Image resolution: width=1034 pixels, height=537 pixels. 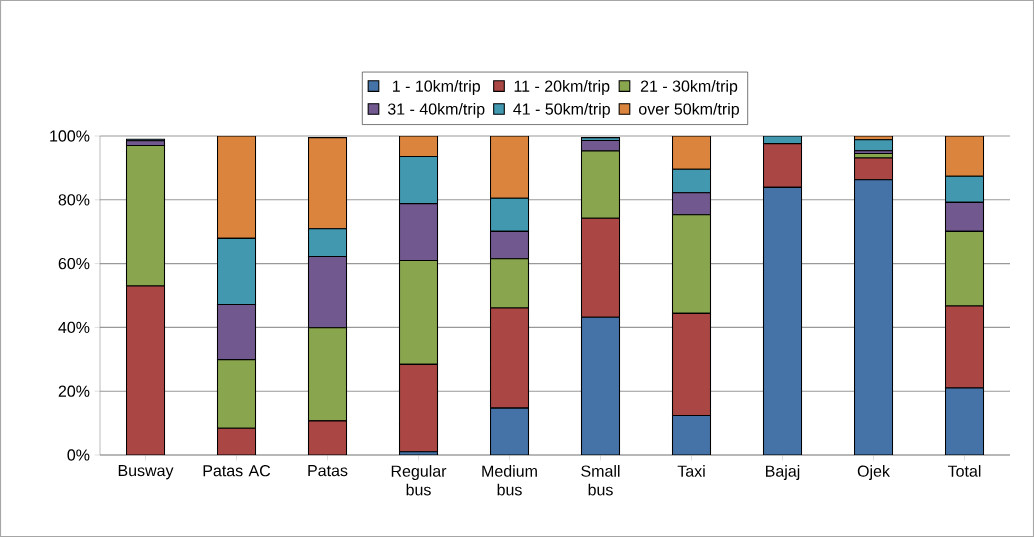 What do you see at coordinates (509, 480) in the screenshot?
I see `x-tick-label: Medium bus` at bounding box center [509, 480].